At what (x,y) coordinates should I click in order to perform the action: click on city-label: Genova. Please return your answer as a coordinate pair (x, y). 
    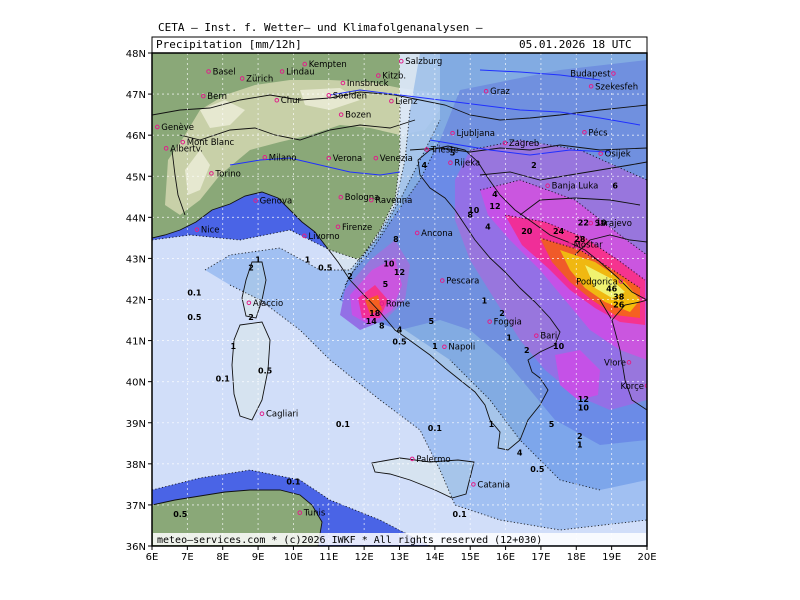
    Looking at the image, I should click on (276, 201).